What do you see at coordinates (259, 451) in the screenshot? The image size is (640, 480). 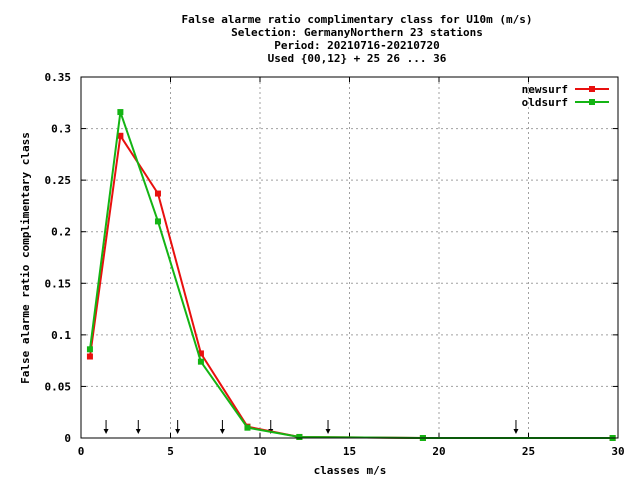 I see `x-tick-label: 10` at bounding box center [259, 451].